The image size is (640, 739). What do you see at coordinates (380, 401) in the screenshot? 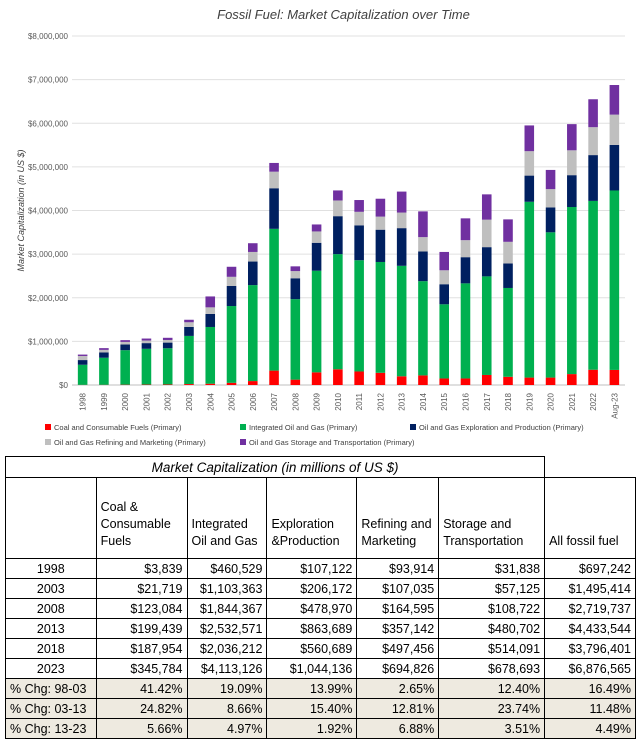
I see `x-tick-label: 2012` at bounding box center [380, 401].